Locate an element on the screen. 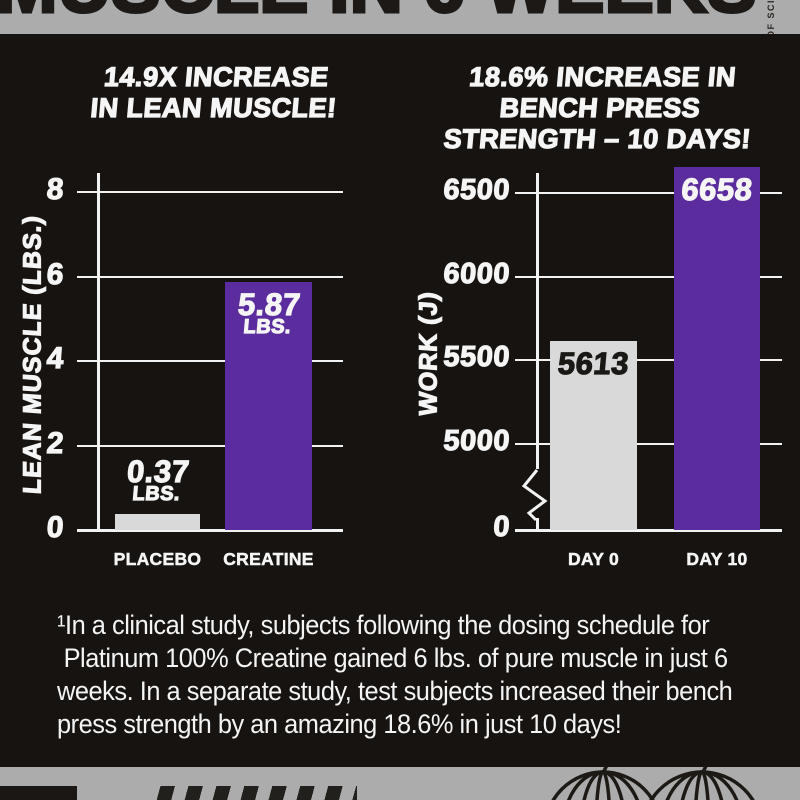 Image resolution: width=800 pixels, height=800 pixels. y-tick-label: 6000 is located at coordinates (477, 273).